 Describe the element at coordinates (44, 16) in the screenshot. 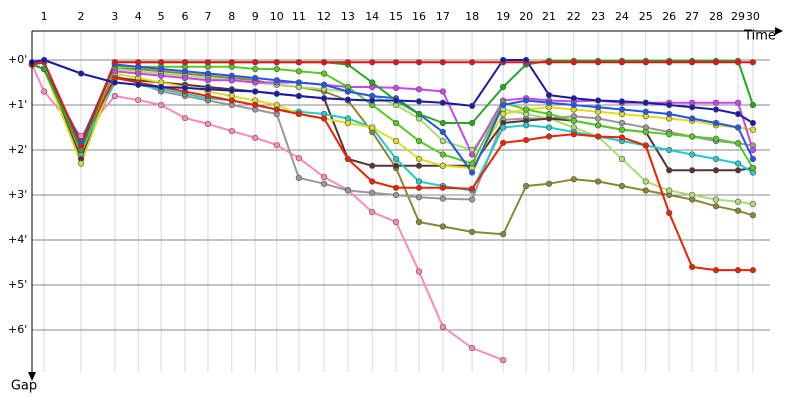

I see `x-tick-label: 1` at that location.